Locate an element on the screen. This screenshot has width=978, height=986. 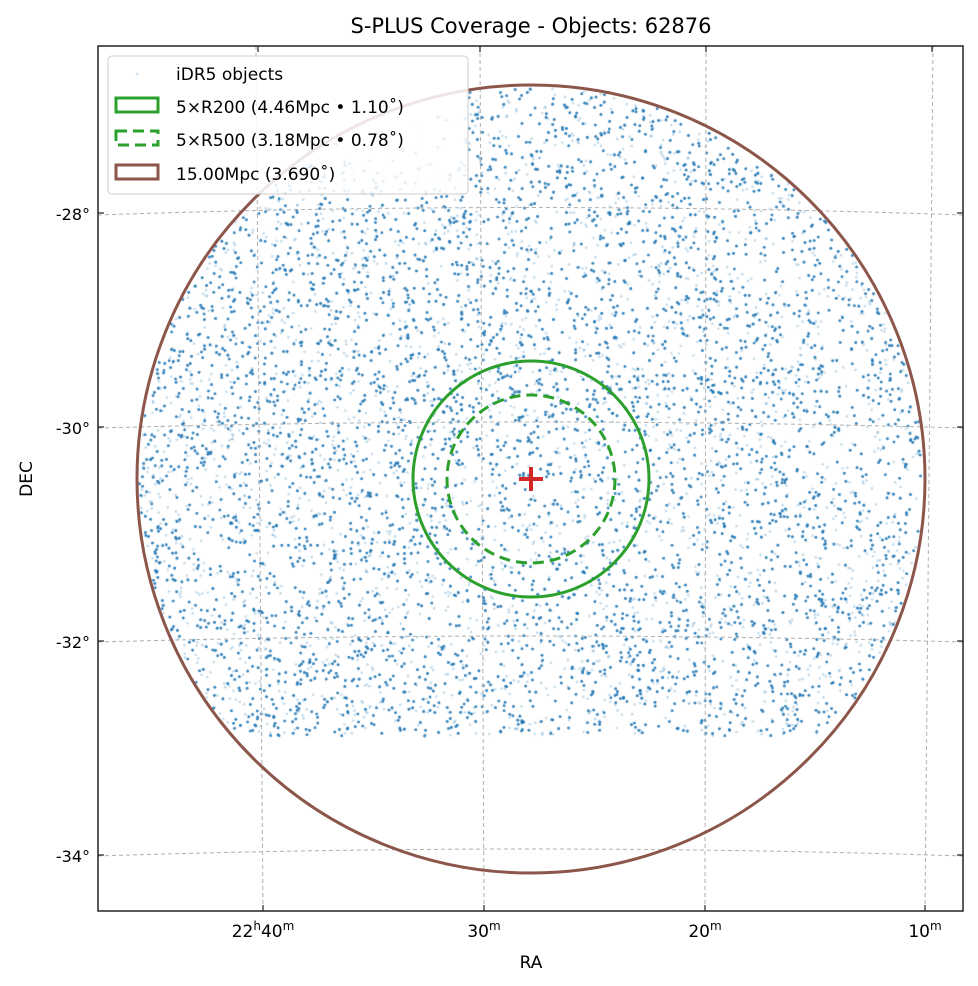
y-tick-label: -32° is located at coordinates (73, 642).